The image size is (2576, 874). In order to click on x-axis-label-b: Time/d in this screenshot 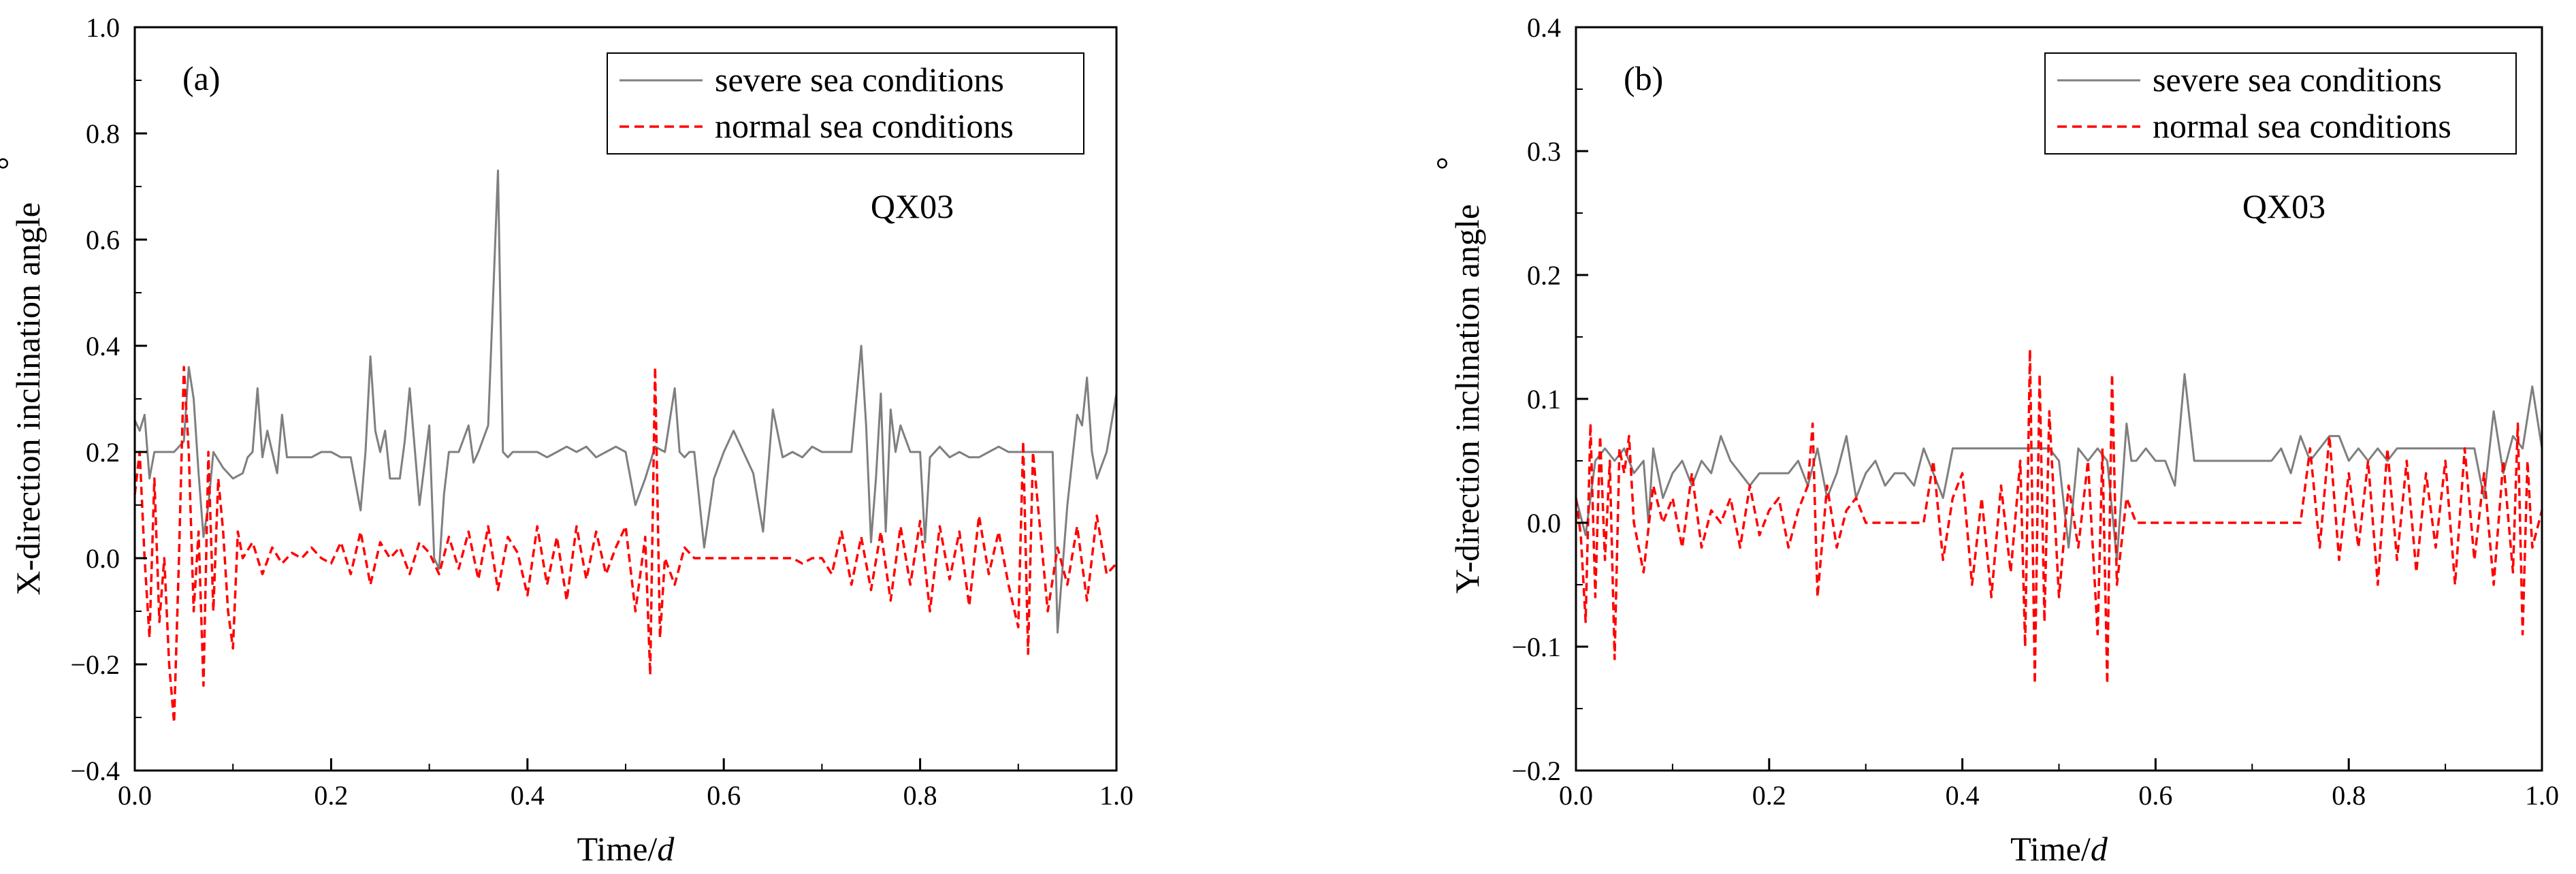, I will do `click(2059, 849)`.